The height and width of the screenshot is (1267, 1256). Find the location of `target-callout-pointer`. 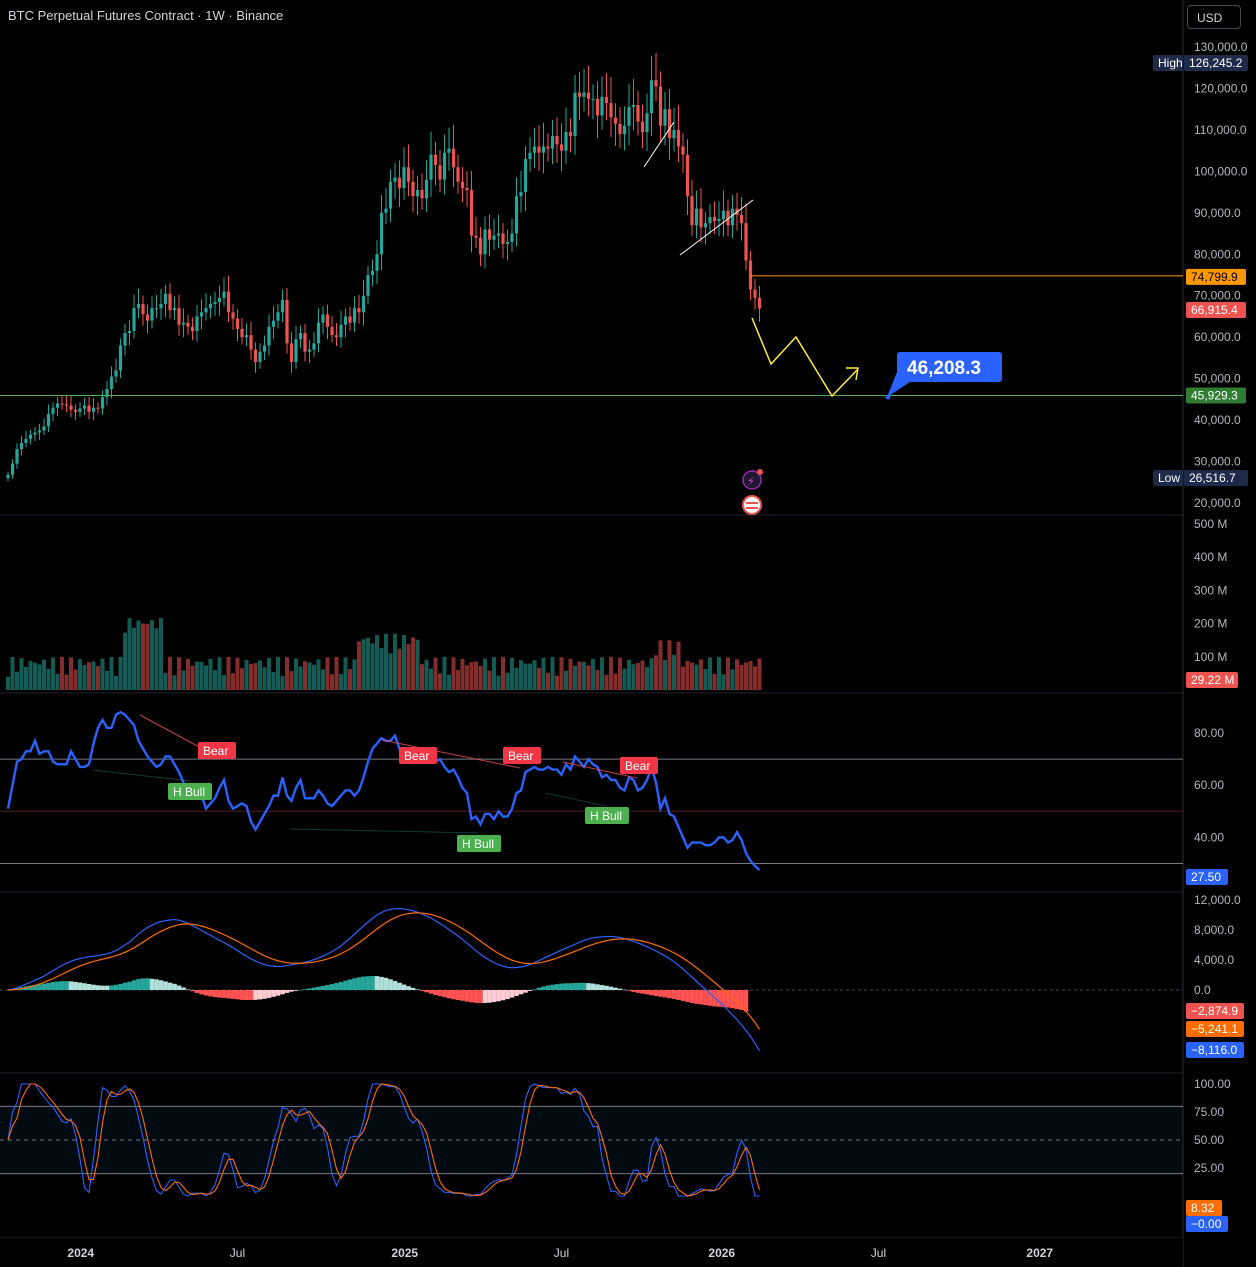

target-callout-pointer is located at coordinates (898, 384).